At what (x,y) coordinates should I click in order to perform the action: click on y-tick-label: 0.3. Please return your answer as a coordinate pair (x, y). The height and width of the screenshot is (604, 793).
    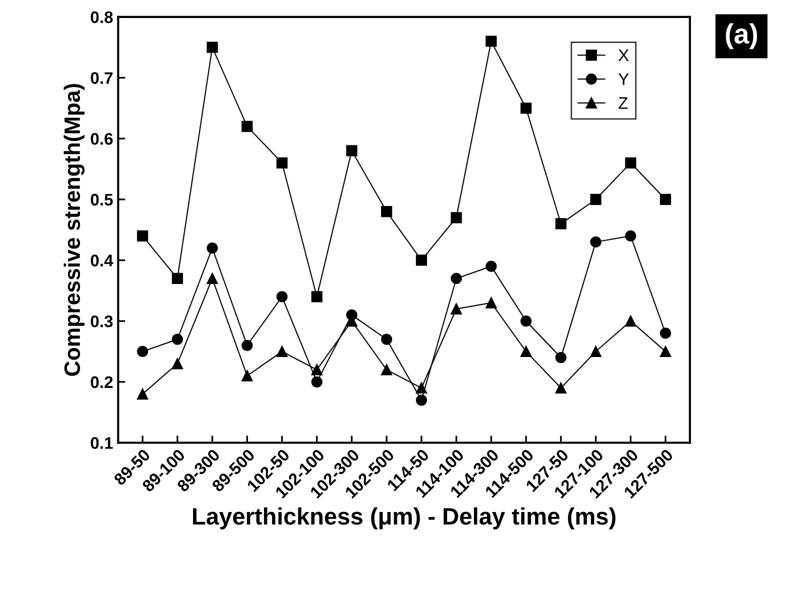
    Looking at the image, I should click on (101, 321).